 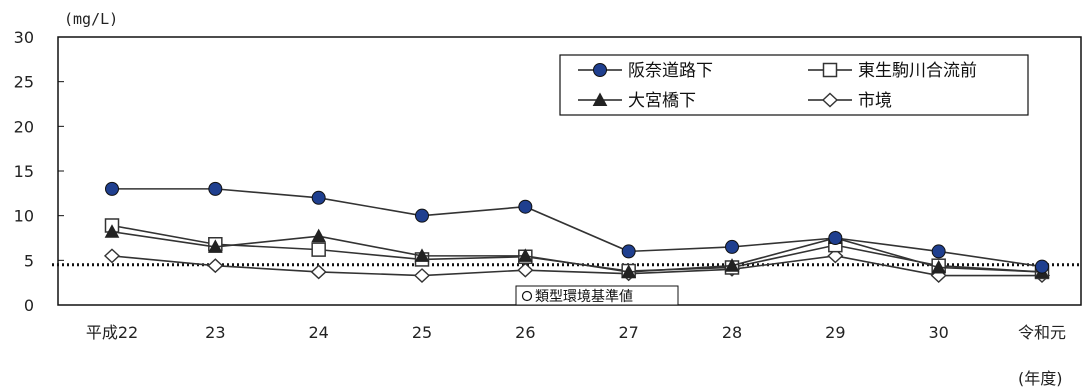 I want to click on y-tick-label: 5, so click(x=29, y=260).